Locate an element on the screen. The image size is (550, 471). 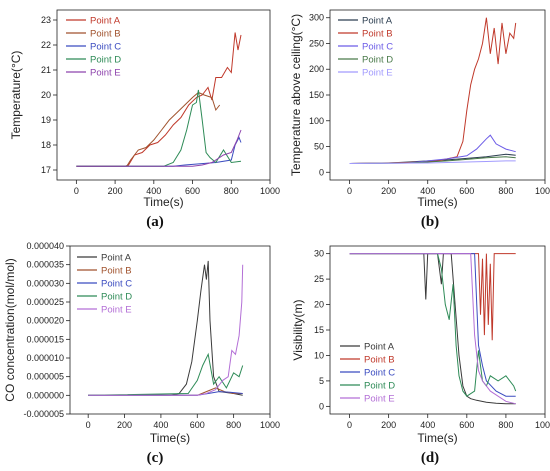
series-line-point-a is located at coordinates (159, 99).